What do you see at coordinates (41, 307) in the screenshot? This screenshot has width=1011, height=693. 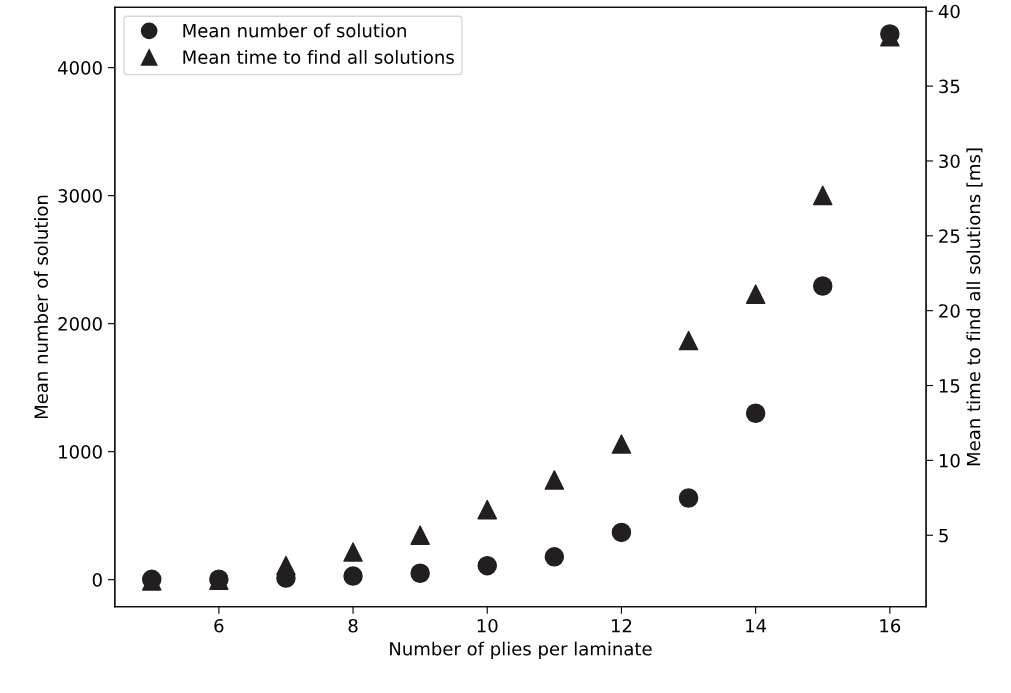 I see `y-axis-title: Mean number of solution` at bounding box center [41, 307].